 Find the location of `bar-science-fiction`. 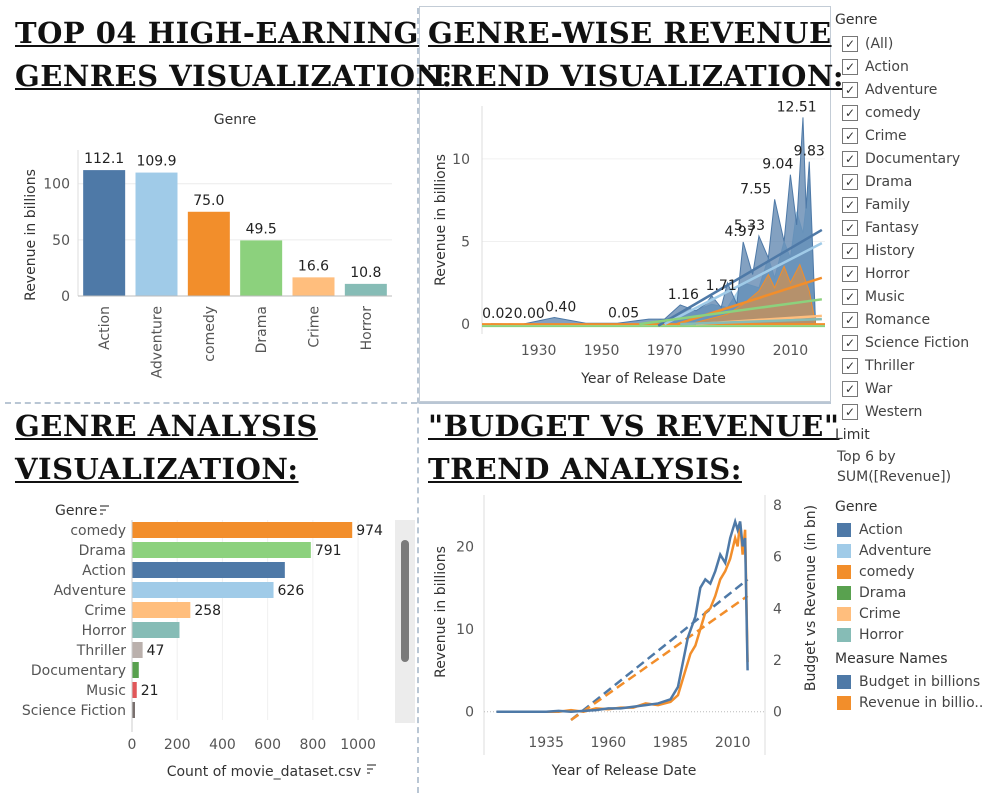

bar-science-fiction is located at coordinates (133, 710).